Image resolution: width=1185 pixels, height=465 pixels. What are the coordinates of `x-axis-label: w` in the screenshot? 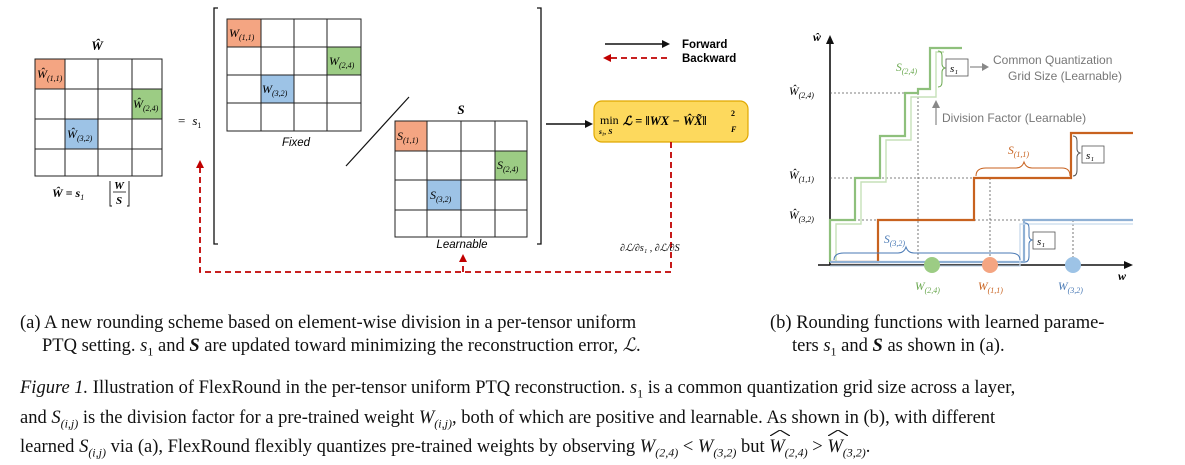 It's located at (1122, 276).